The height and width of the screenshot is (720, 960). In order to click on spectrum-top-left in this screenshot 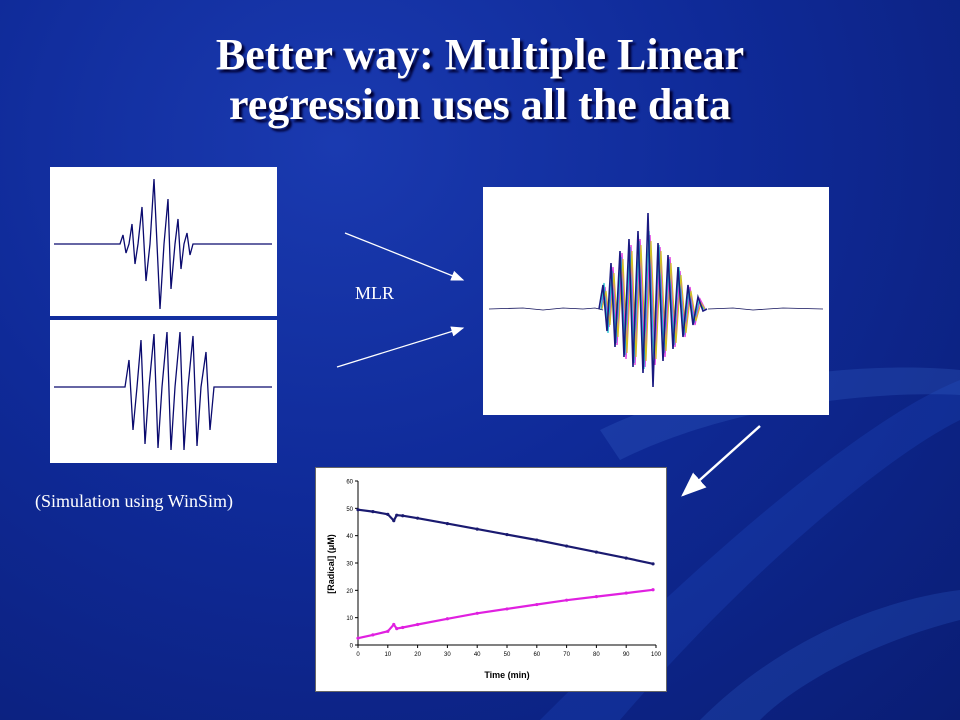, I will do `click(163, 241)`.